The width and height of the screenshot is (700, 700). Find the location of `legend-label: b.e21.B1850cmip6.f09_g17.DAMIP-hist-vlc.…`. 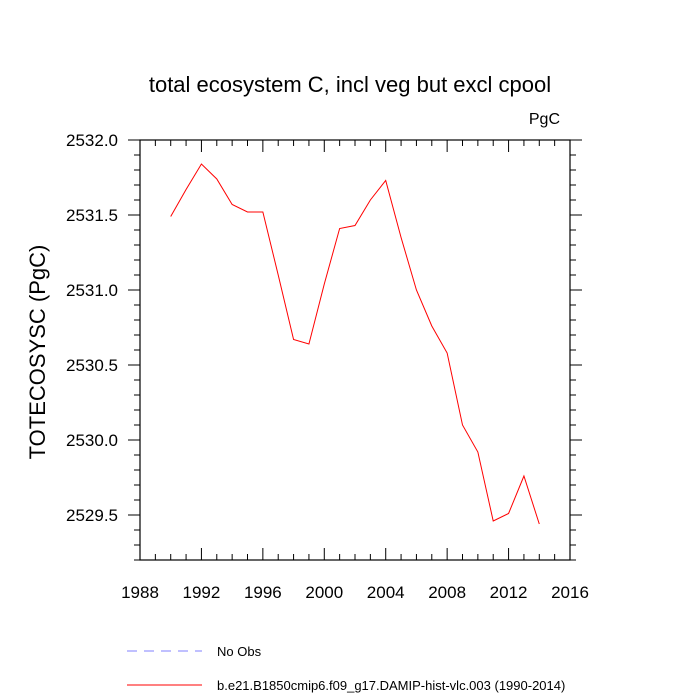

legend-label: b.e21.B1850cmip6.f09_g17.DAMIP-hist-vlc.… is located at coordinates (391, 685).